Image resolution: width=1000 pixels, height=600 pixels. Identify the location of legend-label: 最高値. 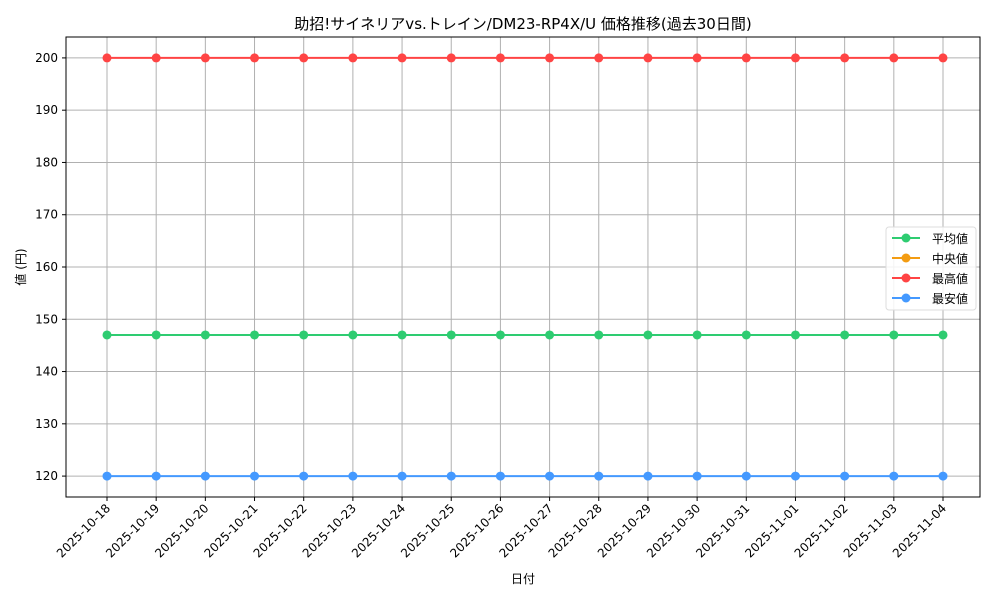
(950, 278).